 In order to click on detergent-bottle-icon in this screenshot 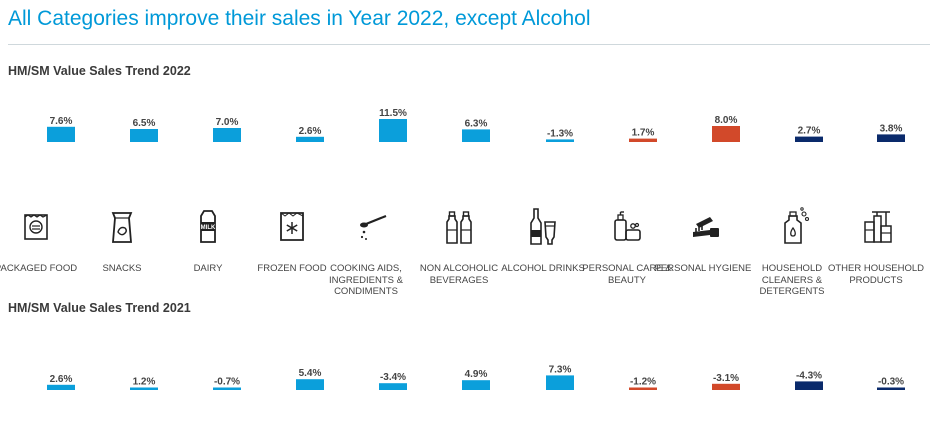, I will do `click(795, 226)`.